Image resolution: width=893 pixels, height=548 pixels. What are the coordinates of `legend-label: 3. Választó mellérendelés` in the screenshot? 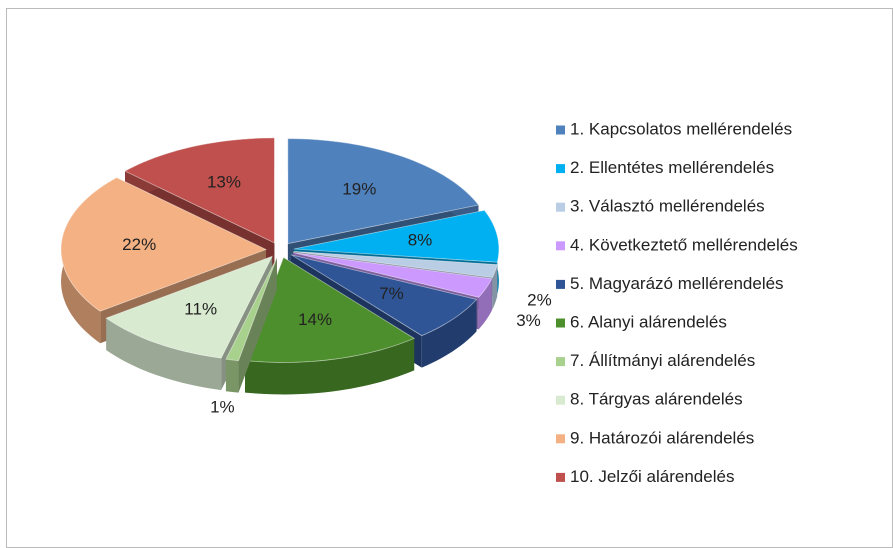 It's located at (667, 206).